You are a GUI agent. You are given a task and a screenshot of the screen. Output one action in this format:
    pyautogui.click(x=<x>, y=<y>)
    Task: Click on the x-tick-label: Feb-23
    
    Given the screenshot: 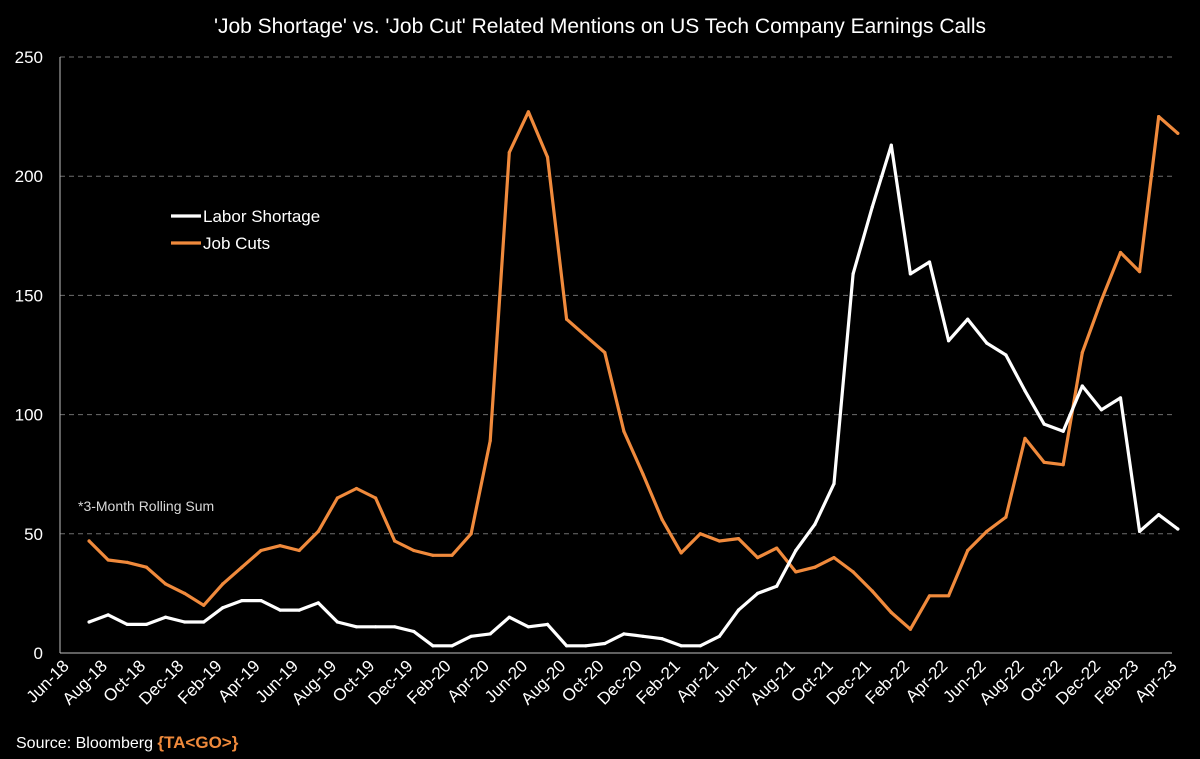 What is the action you would take?
    pyautogui.click(x=1117, y=682)
    